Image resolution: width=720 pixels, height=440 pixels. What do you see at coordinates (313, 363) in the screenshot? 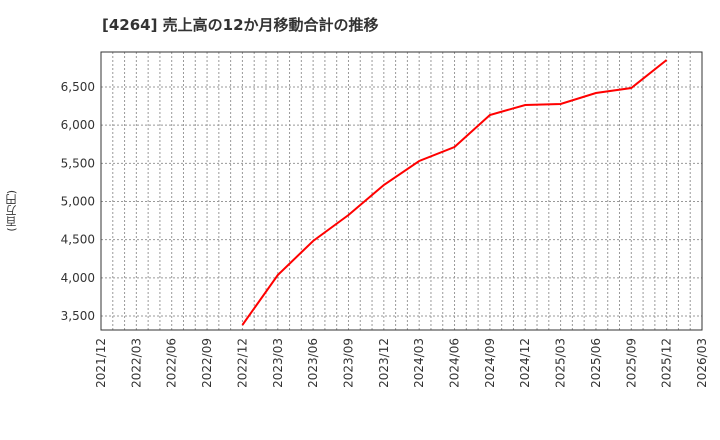
I see `x-tick-label: 2023/06` at bounding box center [313, 363].